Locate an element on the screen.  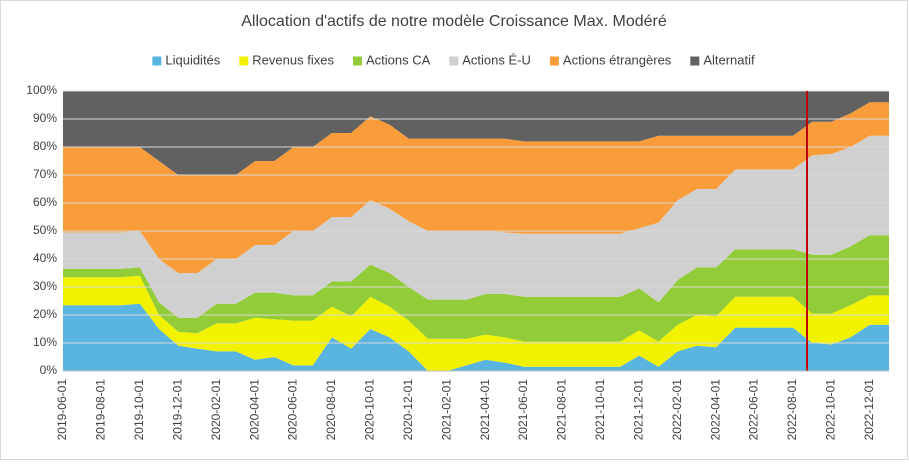
x-tick-label: 2020-12-01 is located at coordinates (408, 410).